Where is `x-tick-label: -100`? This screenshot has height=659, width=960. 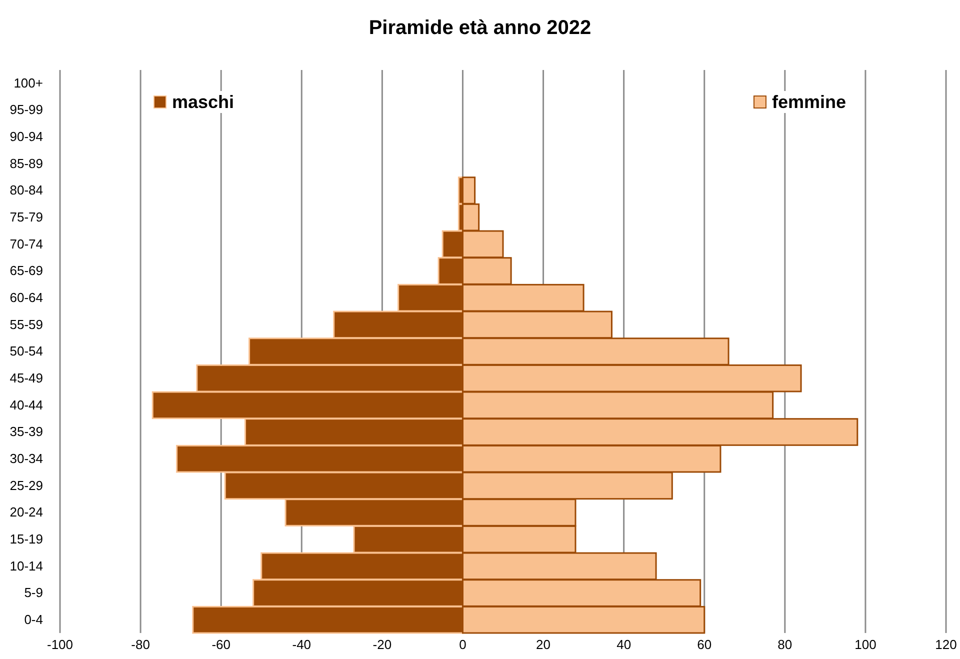
x-tick-label: -100 is located at coordinates (60, 644).